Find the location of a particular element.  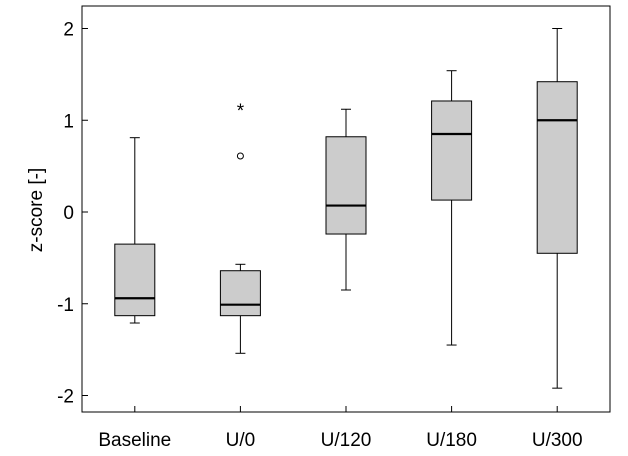

y-tick-label: 0 is located at coordinates (68, 213).